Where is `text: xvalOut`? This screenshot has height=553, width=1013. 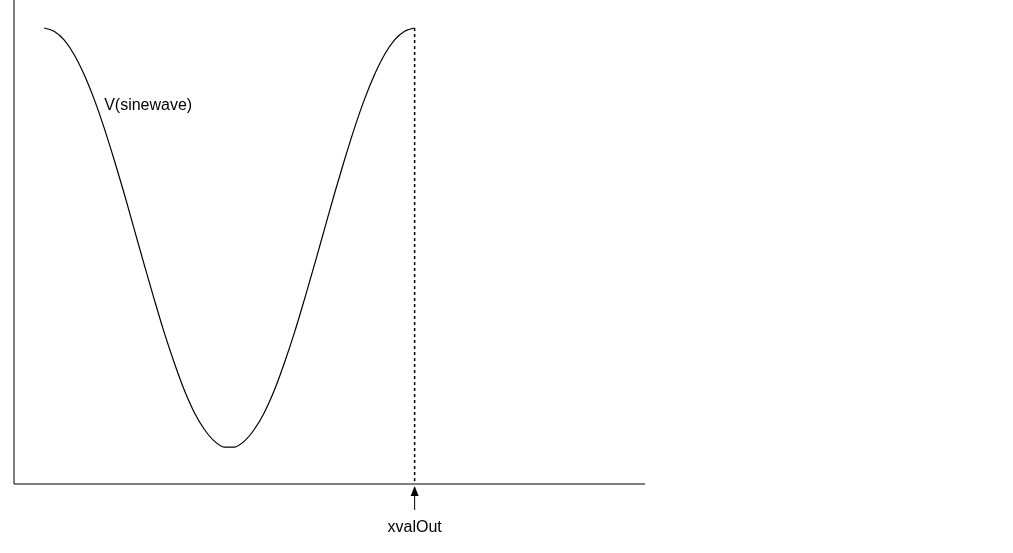 text: xvalOut is located at coordinates (415, 526).